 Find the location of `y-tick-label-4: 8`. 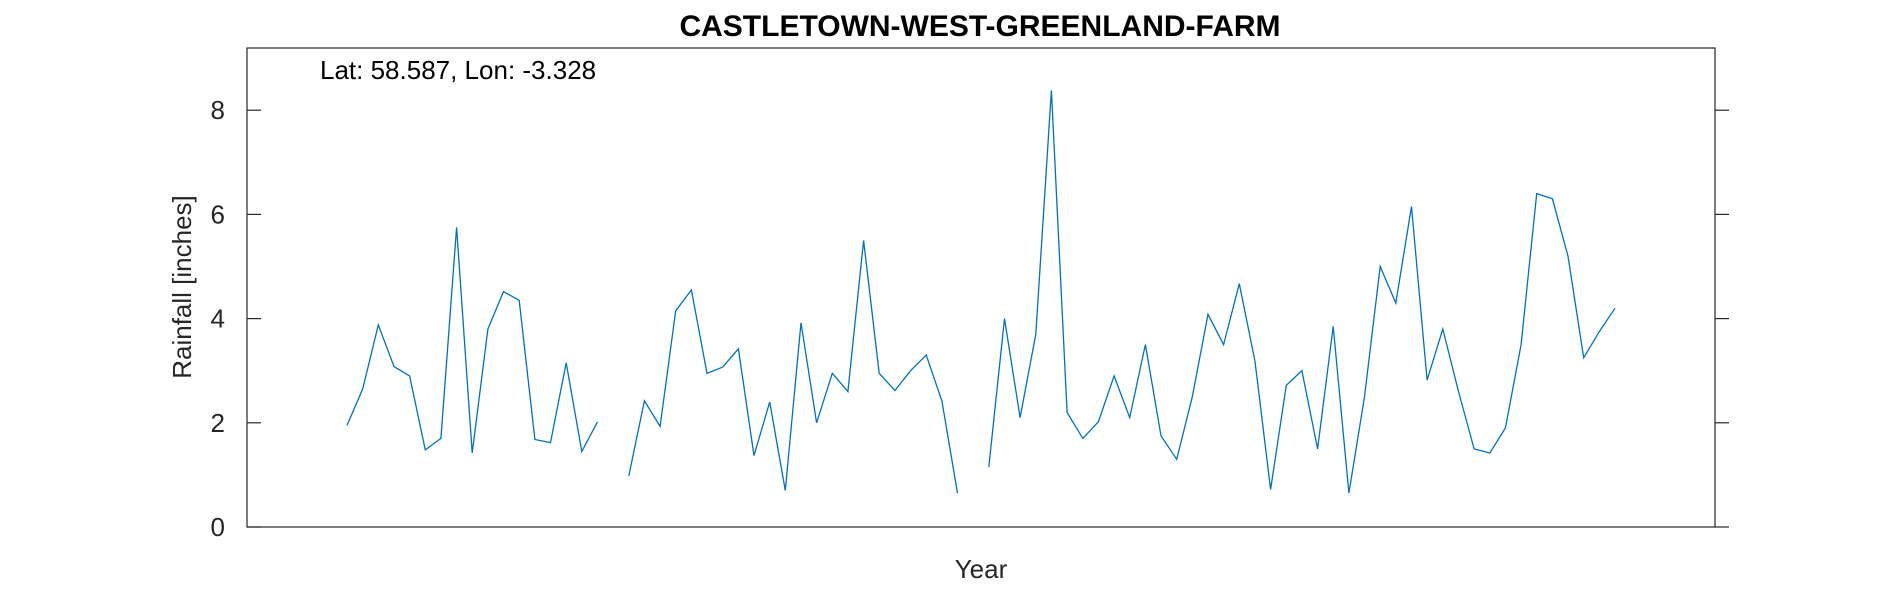

y-tick-label-4: 8 is located at coordinates (218, 110).